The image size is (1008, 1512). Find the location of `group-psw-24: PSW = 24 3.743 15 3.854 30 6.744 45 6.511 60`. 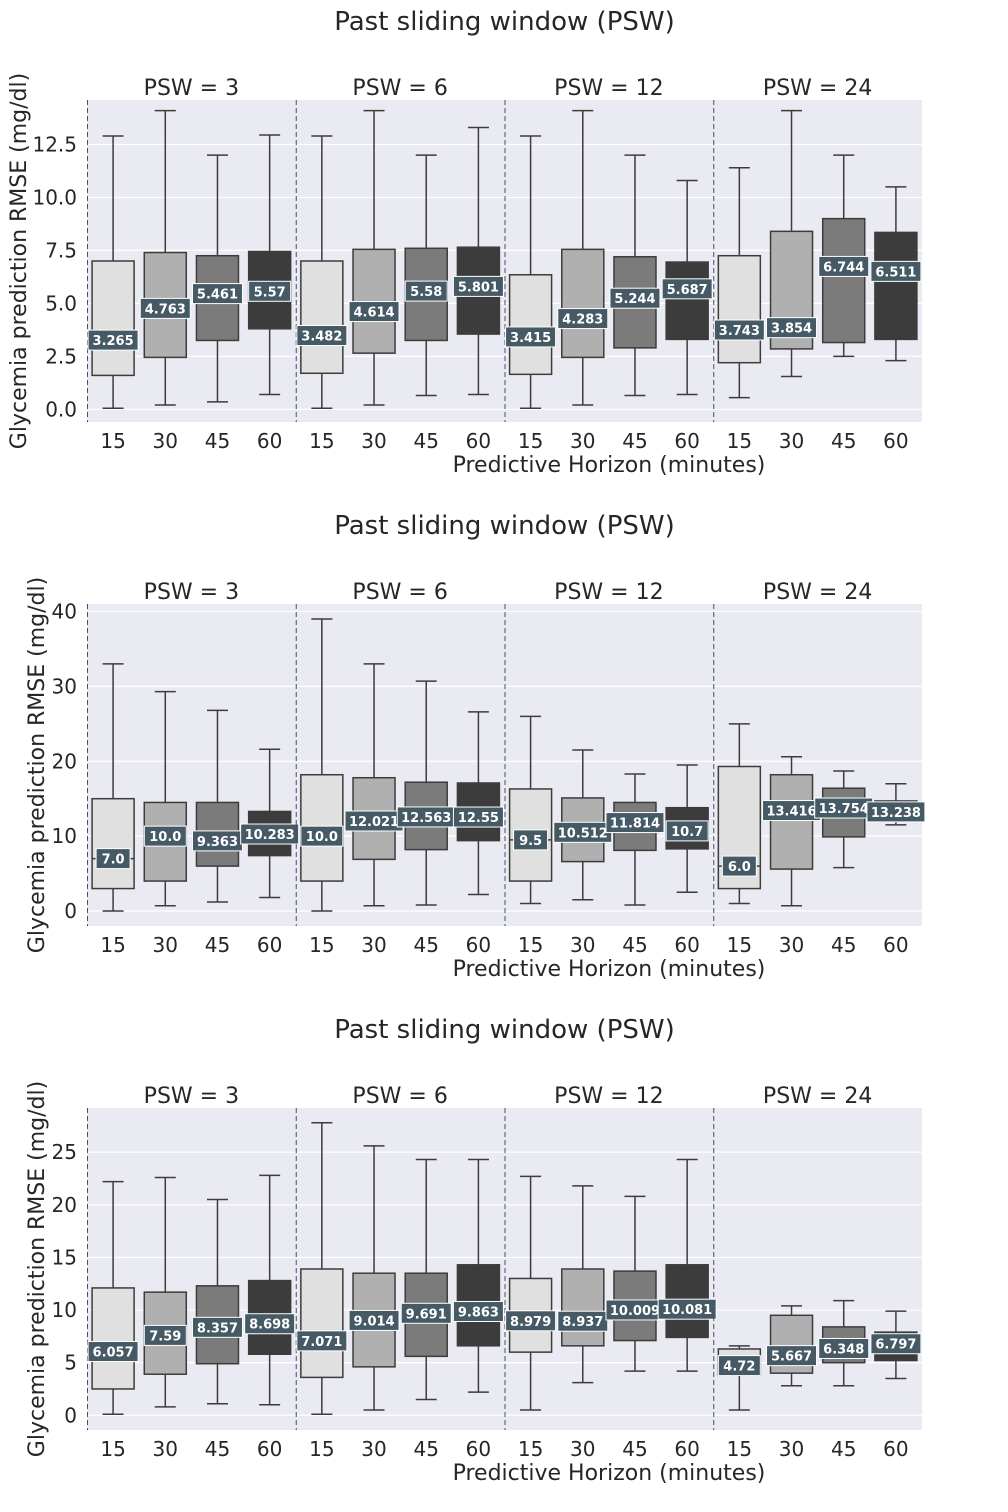

group-psw-24: PSW = 24 3.743 15 3.854 30 6.744 45 6.511 60 is located at coordinates (817, 264).